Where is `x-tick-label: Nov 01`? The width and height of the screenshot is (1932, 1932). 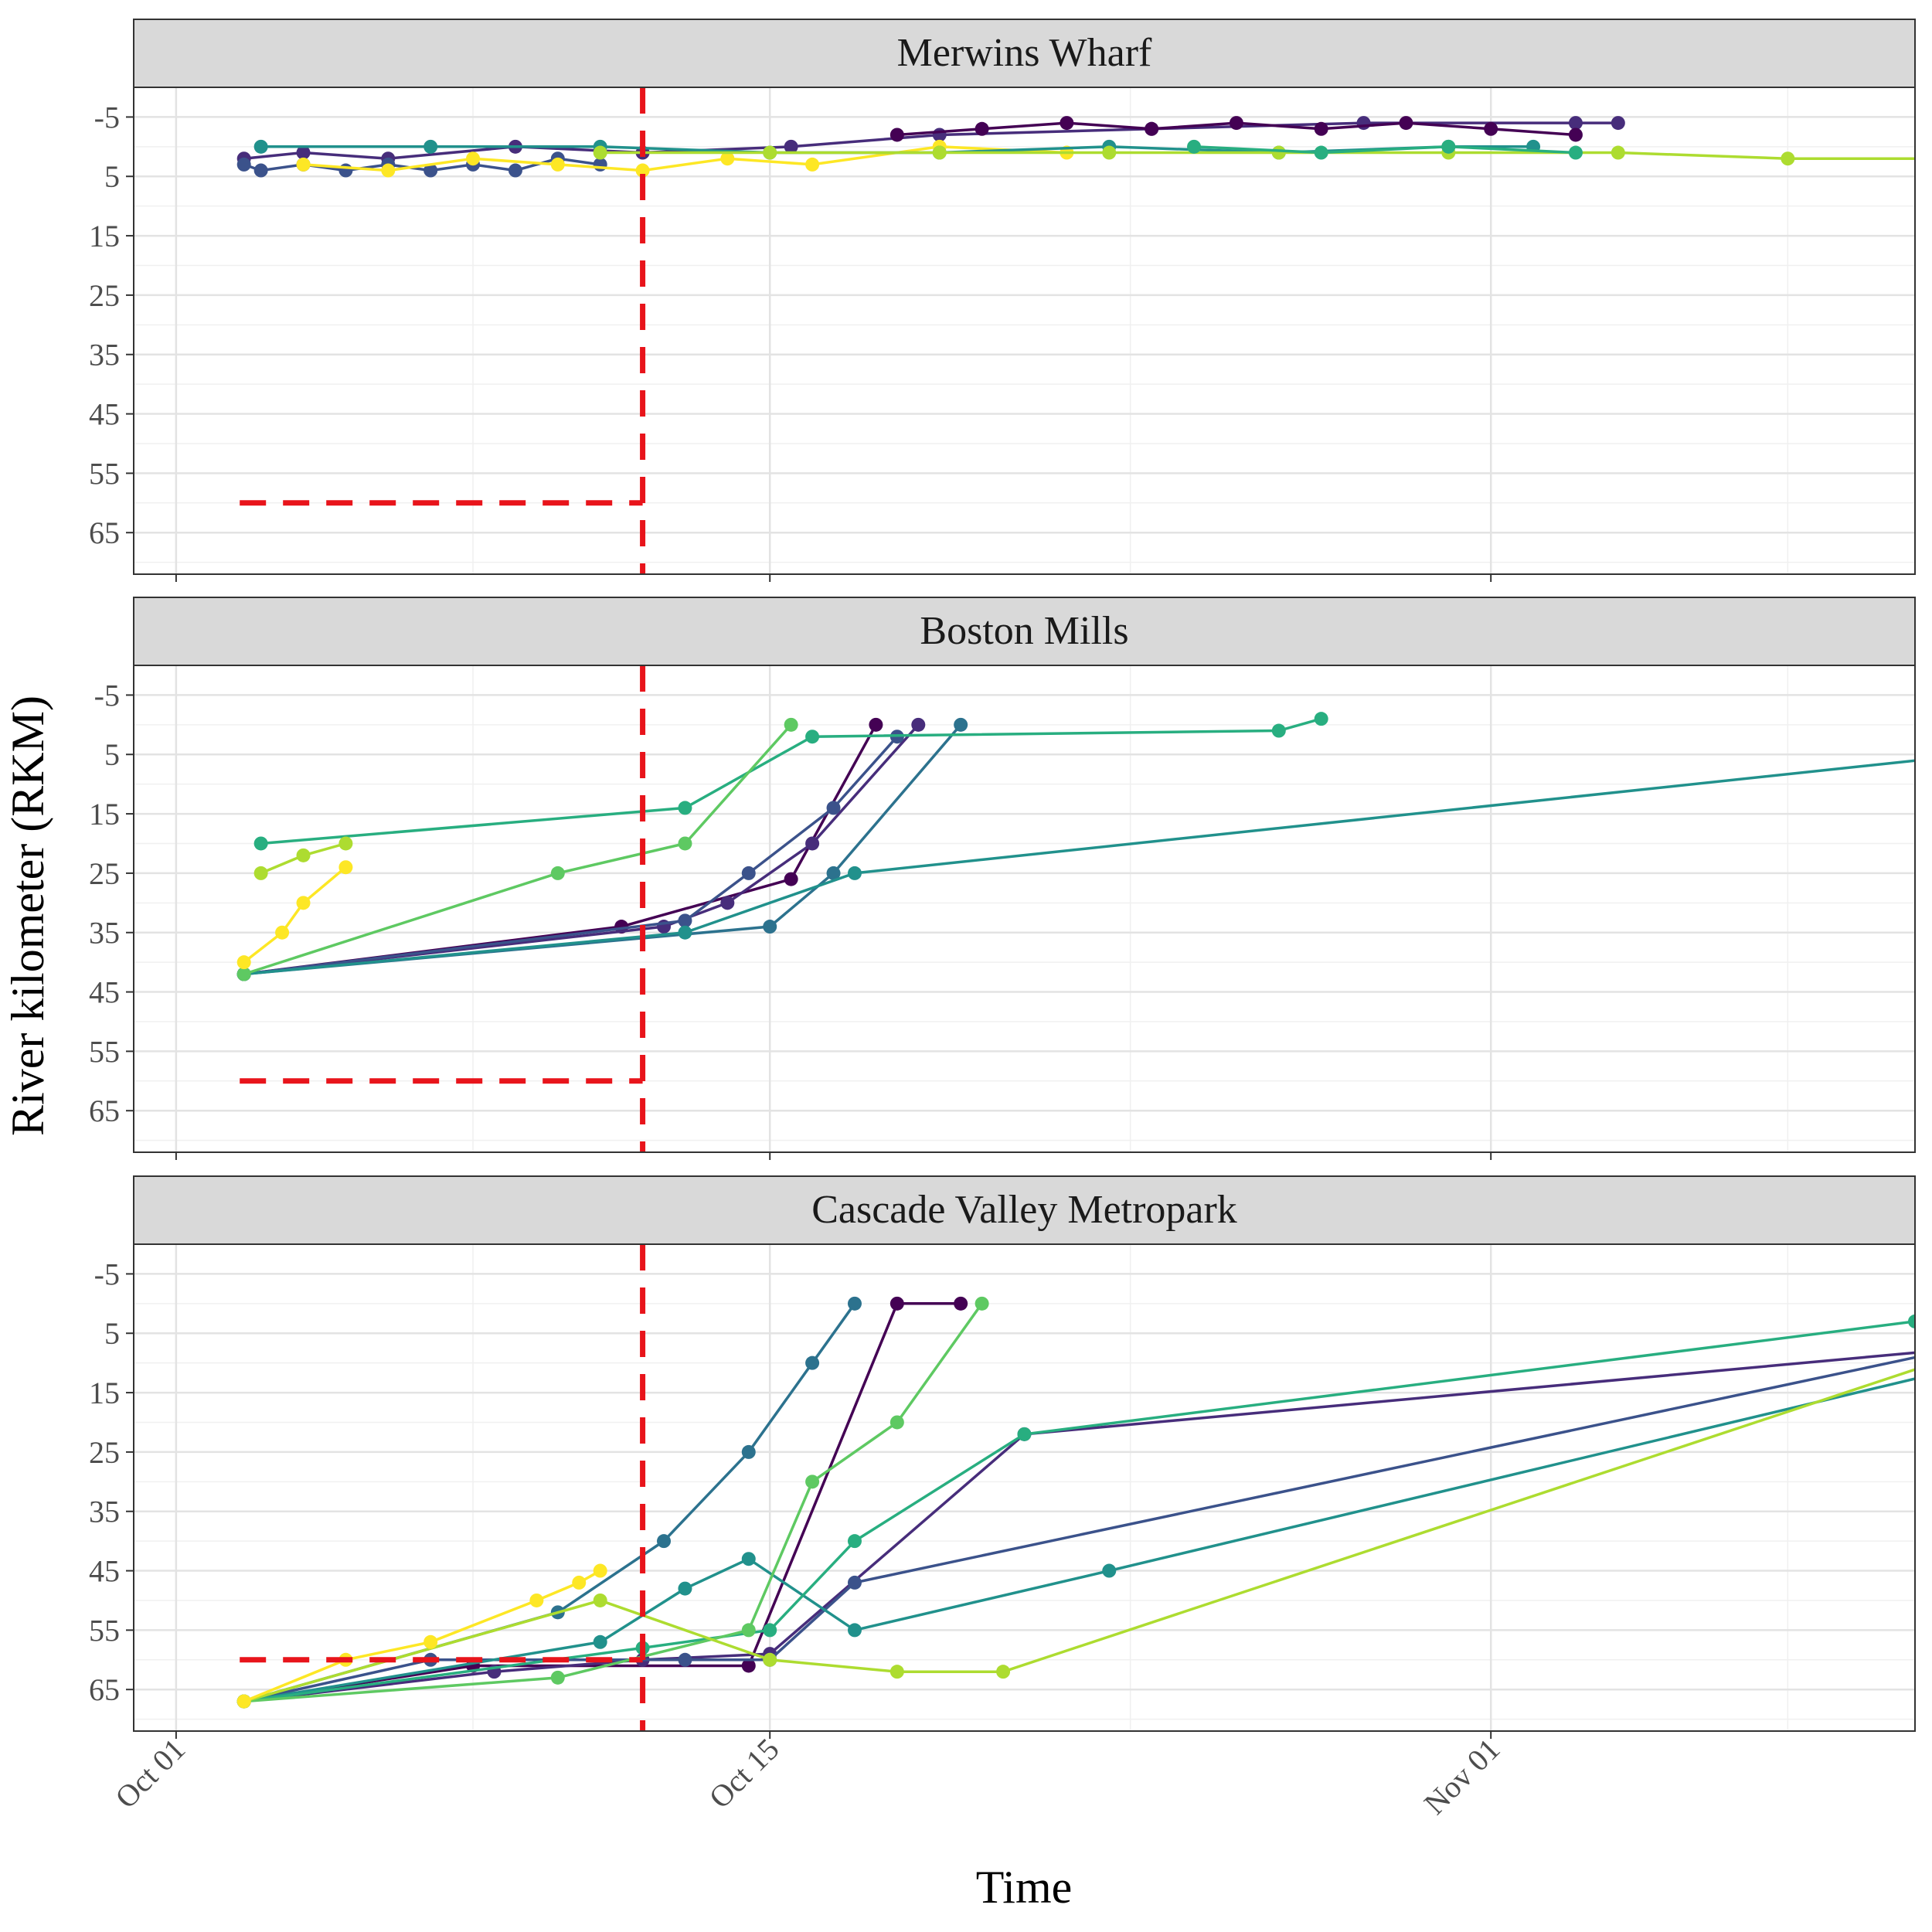 x-tick-label: Nov 01 is located at coordinates (1462, 1777).